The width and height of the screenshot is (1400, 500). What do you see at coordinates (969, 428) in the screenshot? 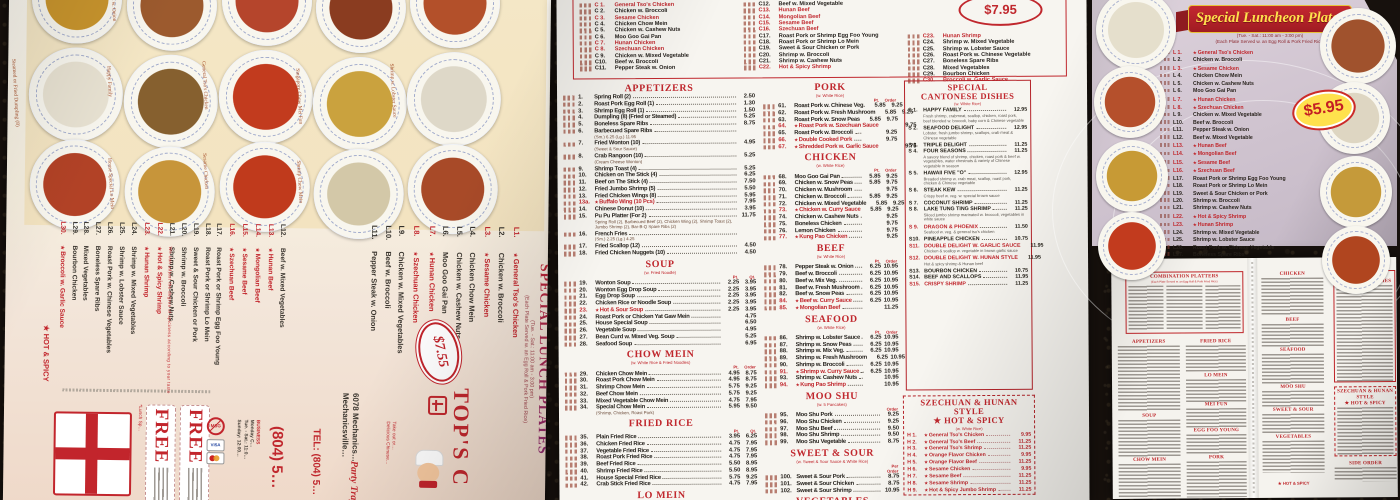
I see `szechuan-note: (w. White Rice)` at bounding box center [969, 428].